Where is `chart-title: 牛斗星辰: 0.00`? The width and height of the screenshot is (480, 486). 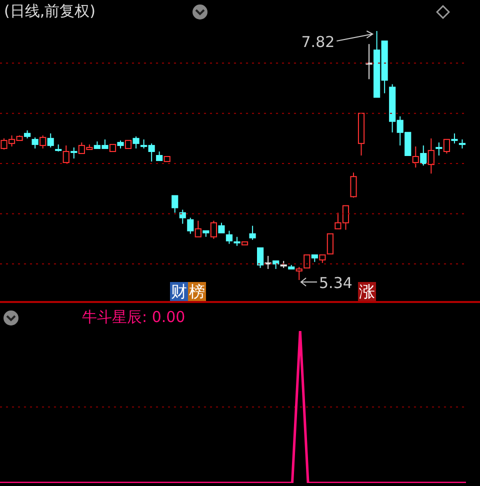 chart-title: 牛斗星辰: 0.00 is located at coordinates (134, 317).